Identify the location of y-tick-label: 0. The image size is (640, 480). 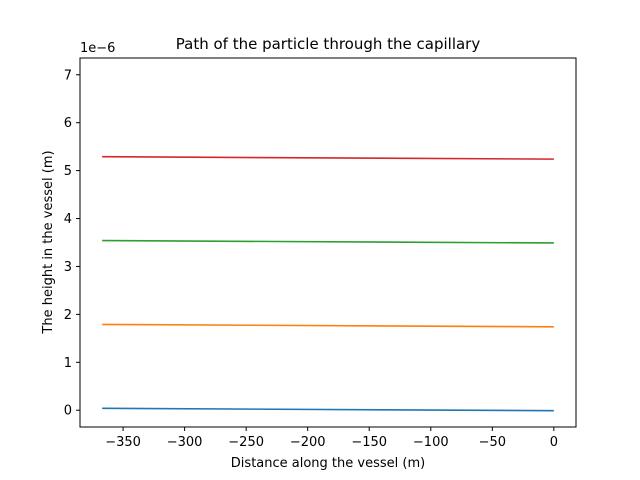
(68, 411).